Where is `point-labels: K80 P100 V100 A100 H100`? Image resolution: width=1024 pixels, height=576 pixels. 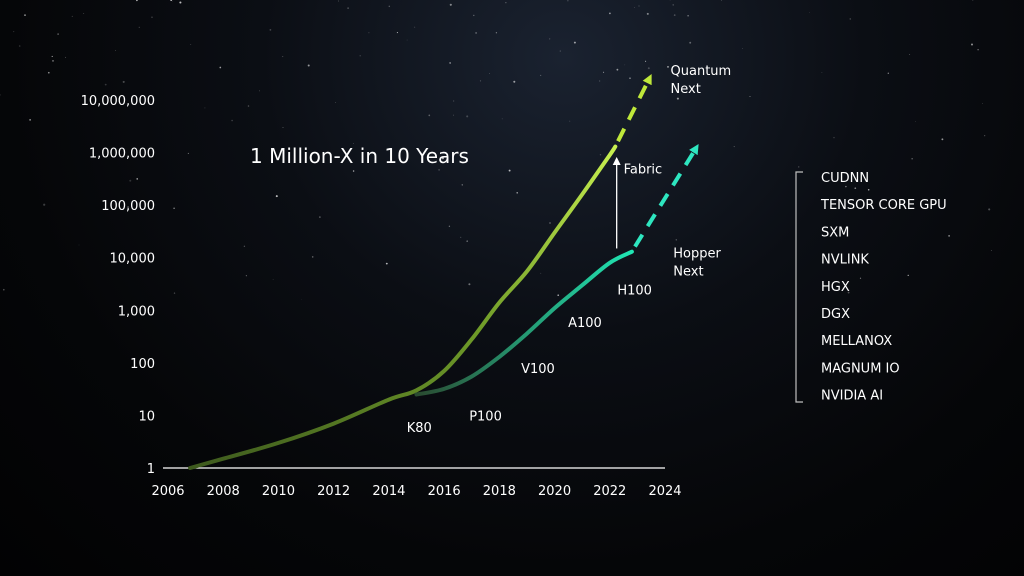 point-labels: K80 P100 V100 A100 H100 is located at coordinates (529, 359).